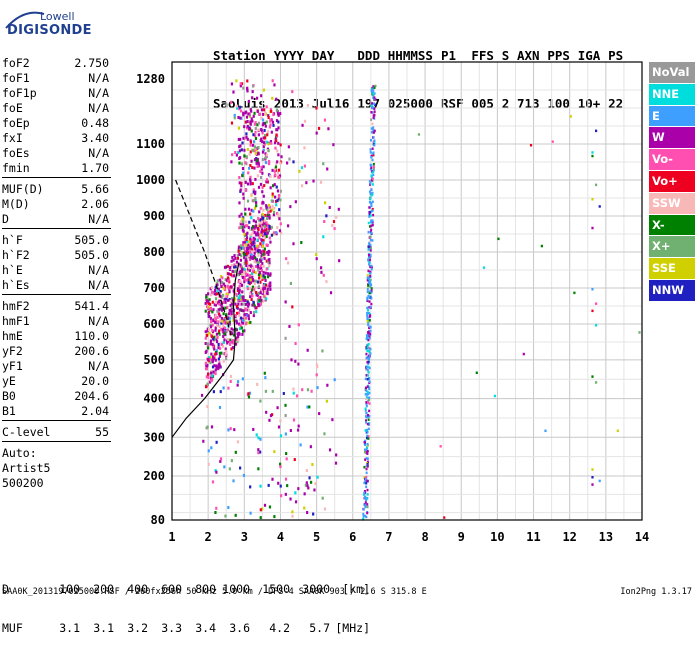 The height and width of the screenshot is (648, 700). I want to click on echo-point-1928, so click(338, 209).